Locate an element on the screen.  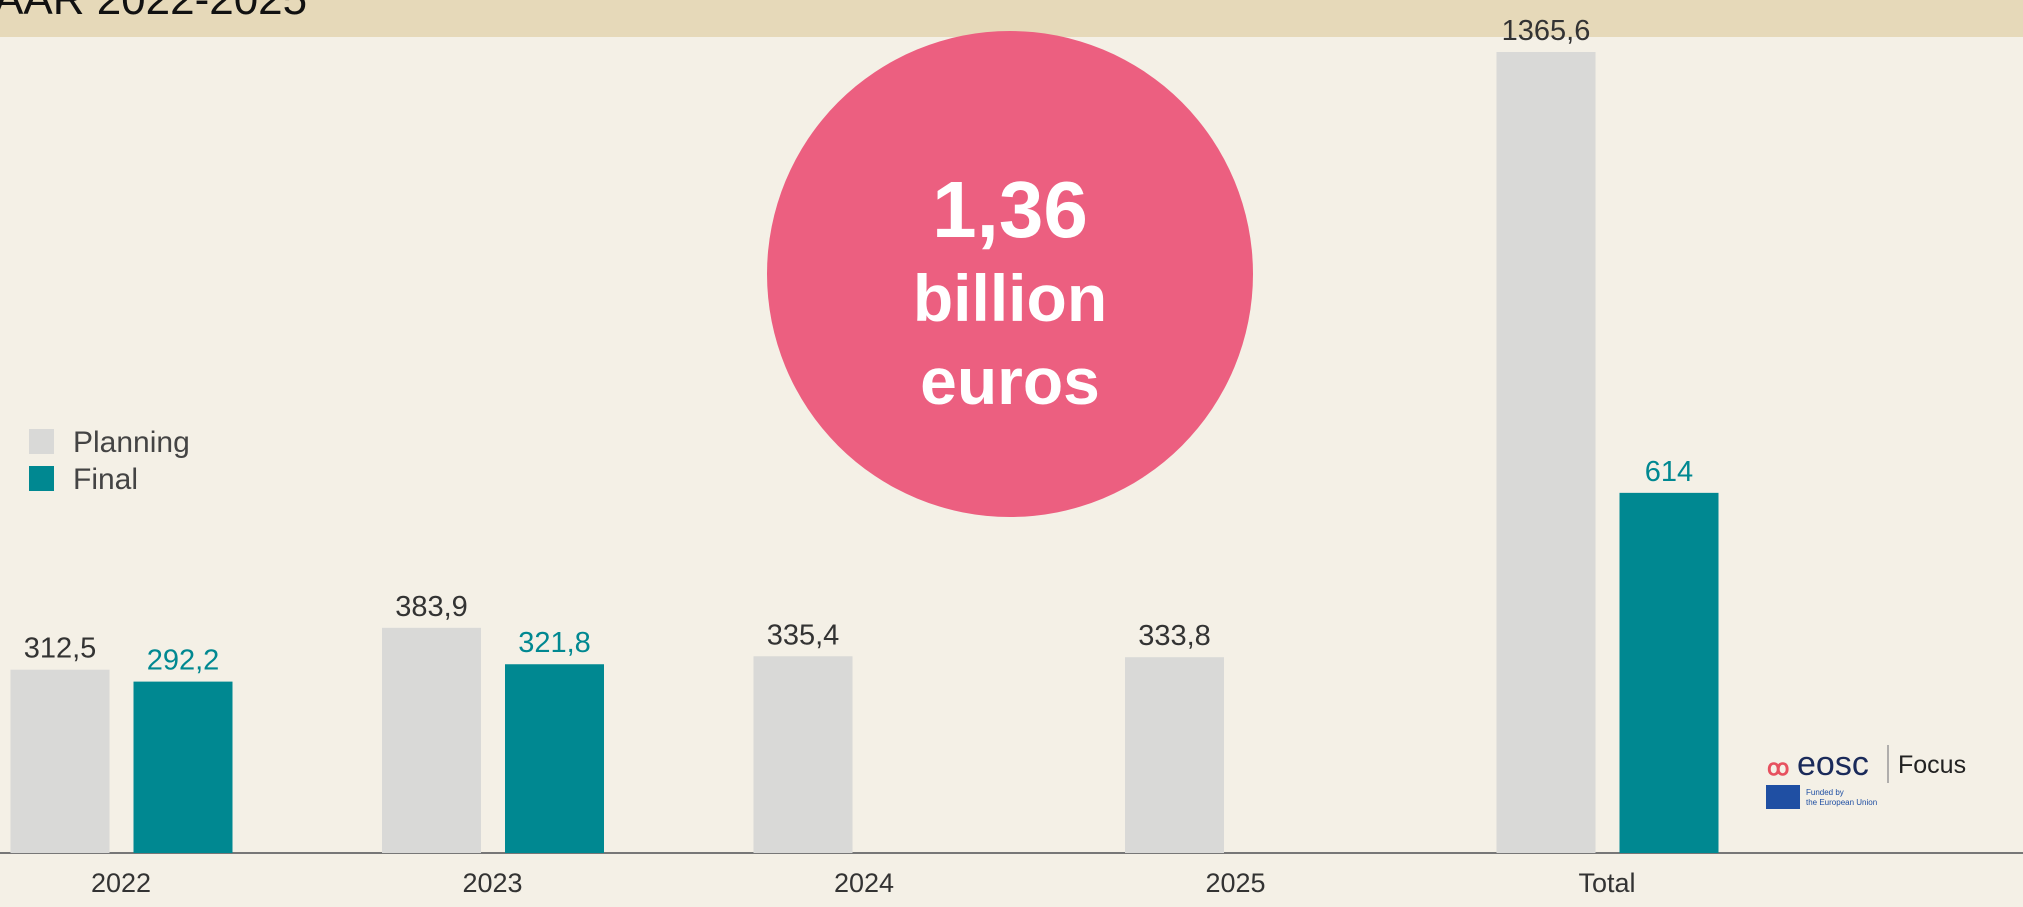
callout-text: billion is located at coordinates (1010, 298).